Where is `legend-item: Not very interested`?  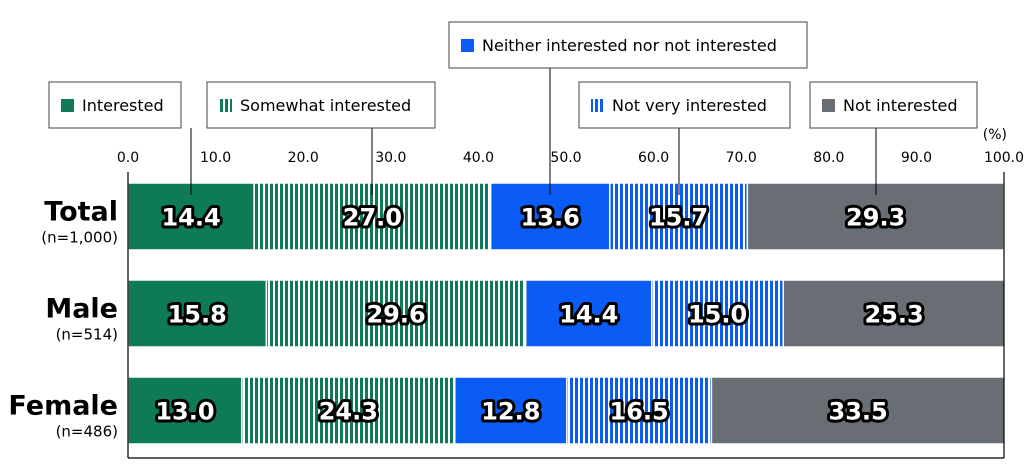 legend-item: Not very interested is located at coordinates (684, 138).